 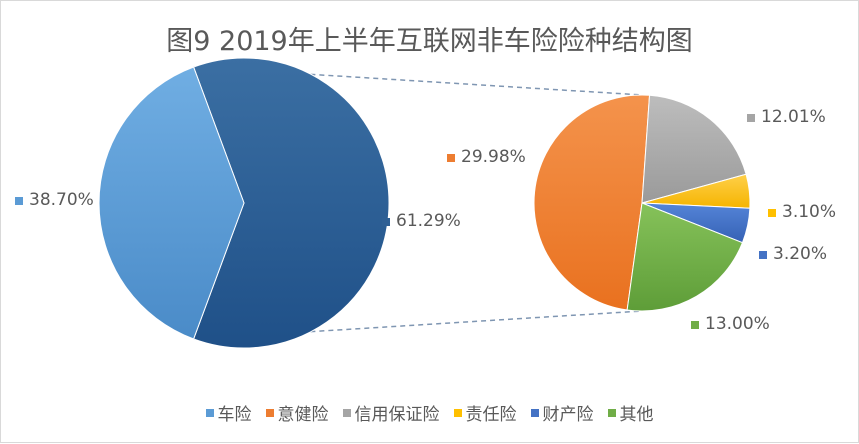 I want to click on legend-item-5: 其他, so click(x=630, y=412).